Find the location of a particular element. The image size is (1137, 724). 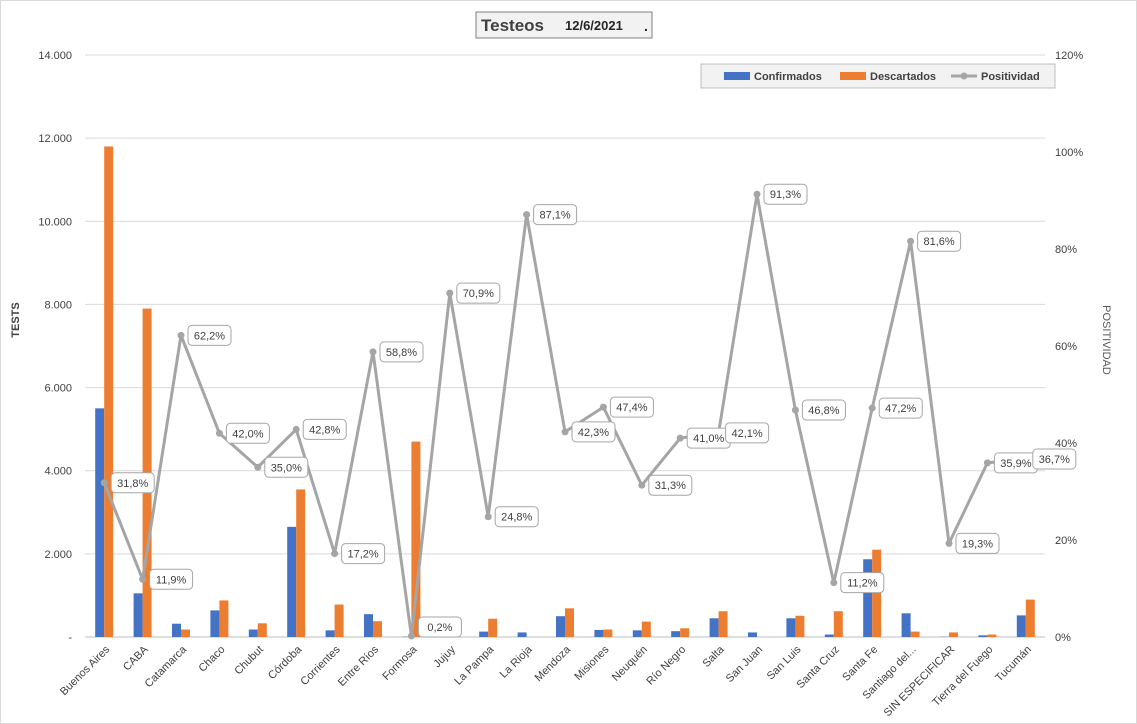

positividad-data-label: 47,2% is located at coordinates (900, 408).